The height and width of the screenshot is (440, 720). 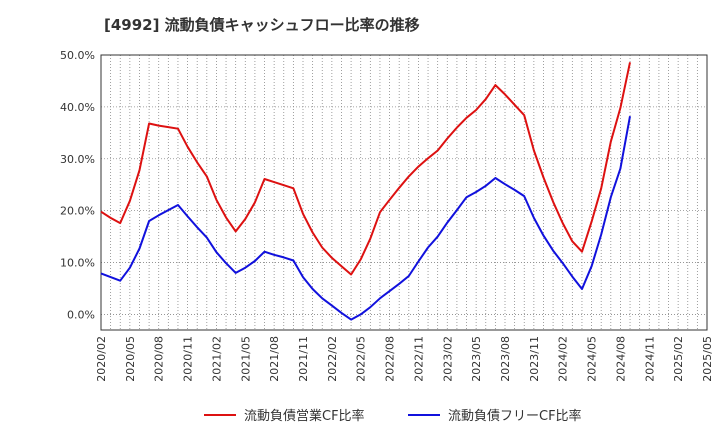 I want to click on x-tick-label: 2024/05, so click(x=592, y=359).